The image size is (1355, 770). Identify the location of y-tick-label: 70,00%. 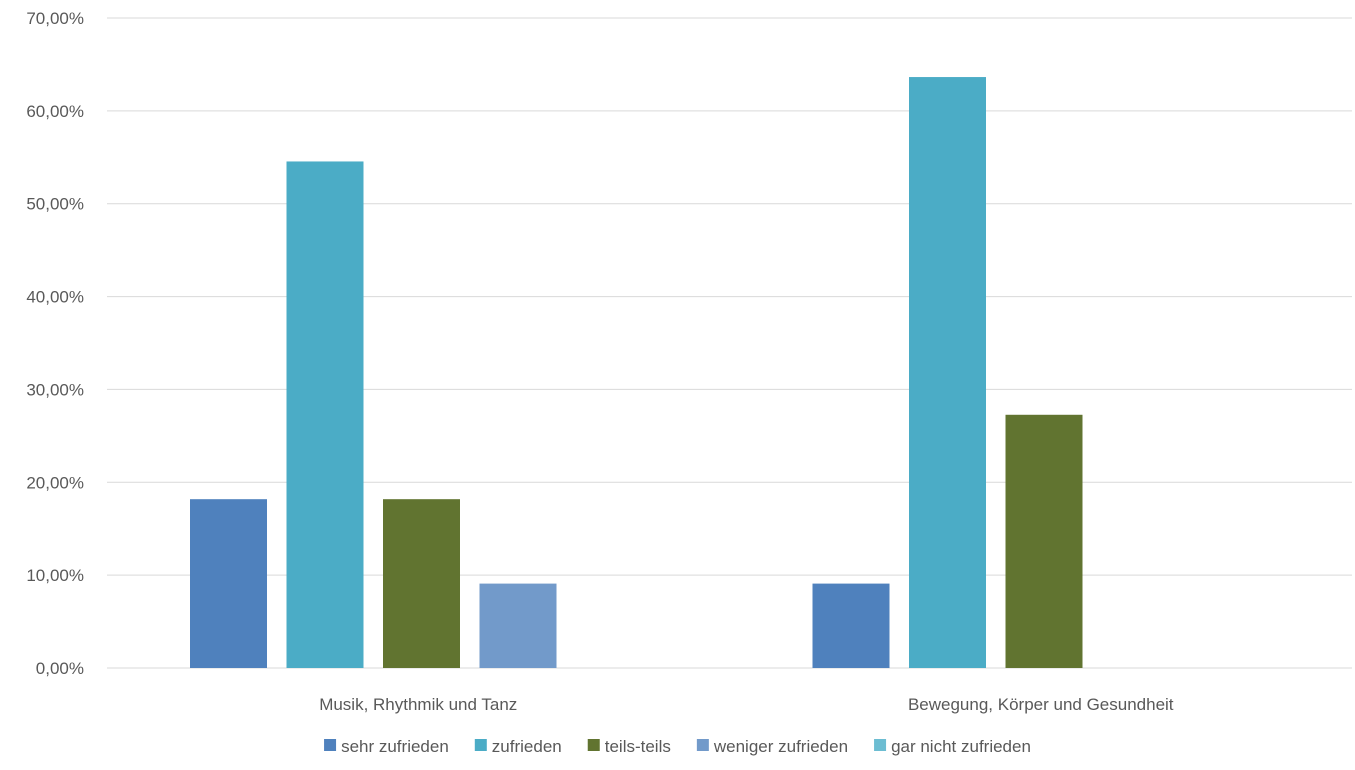
(55, 18).